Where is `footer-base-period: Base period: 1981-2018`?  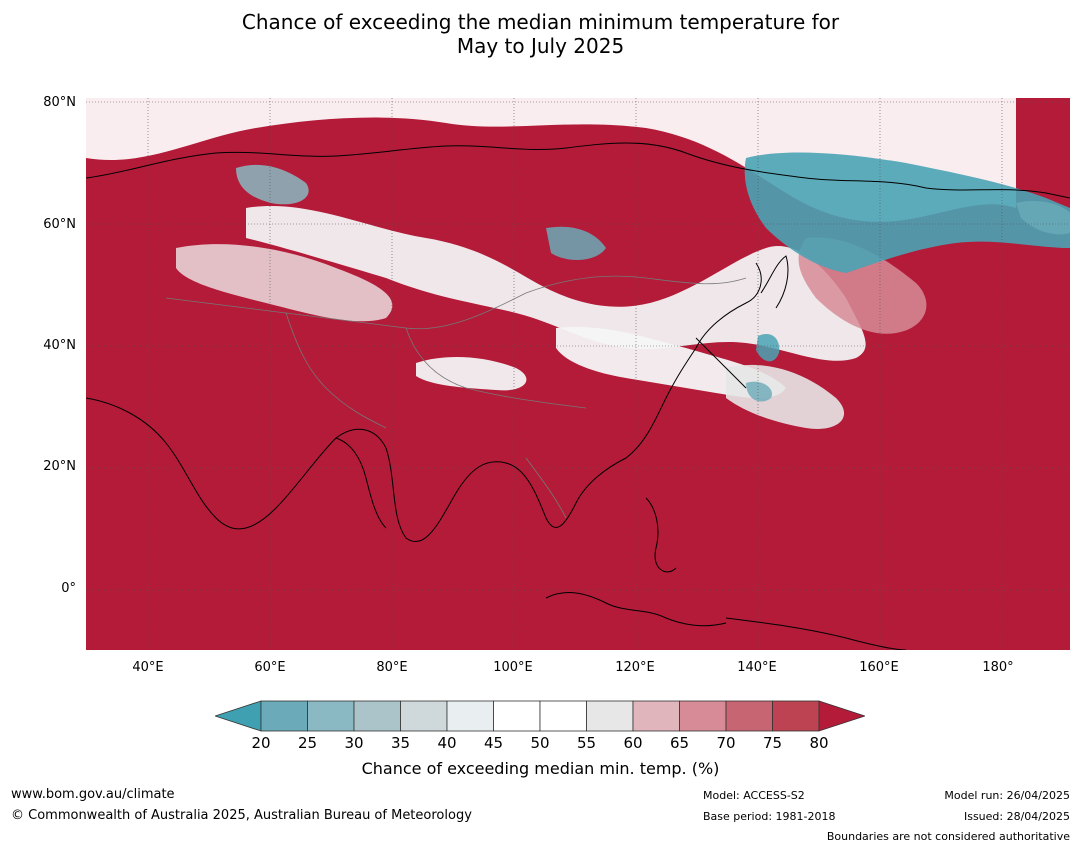 footer-base-period: Base period: 1981-2018 is located at coordinates (769, 816).